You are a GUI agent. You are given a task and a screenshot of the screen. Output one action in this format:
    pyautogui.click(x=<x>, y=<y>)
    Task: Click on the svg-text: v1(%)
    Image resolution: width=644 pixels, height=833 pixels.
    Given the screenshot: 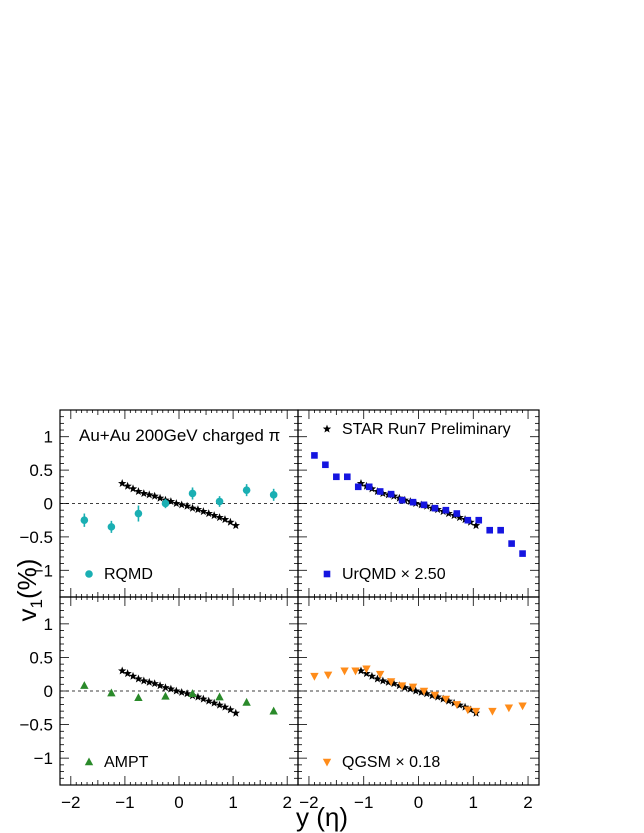 What is the action you would take?
    pyautogui.click(x=29, y=590)
    